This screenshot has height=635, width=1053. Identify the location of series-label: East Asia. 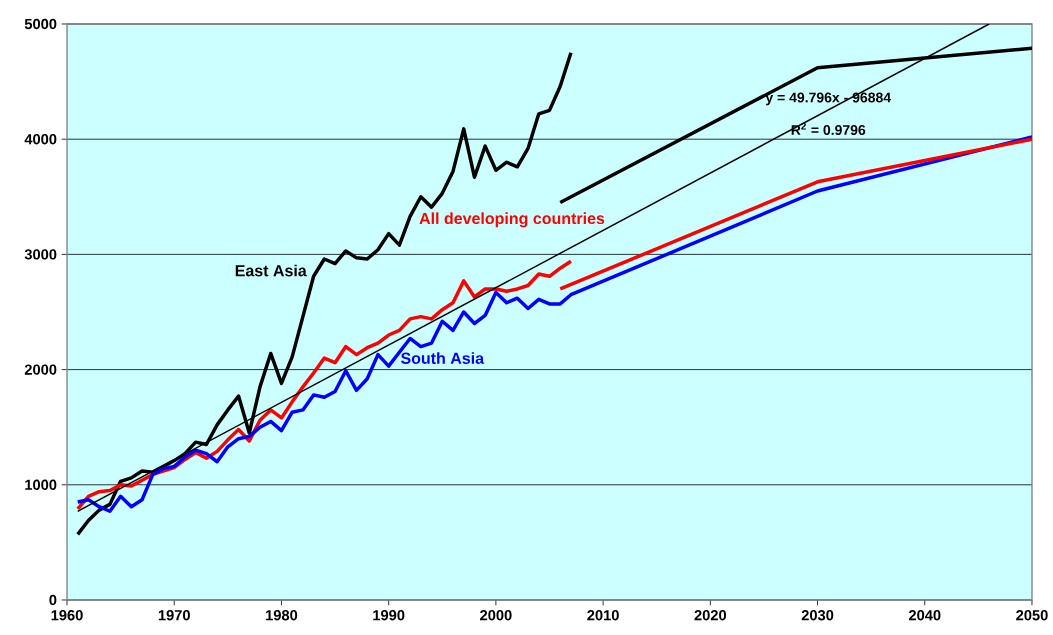
(271, 270).